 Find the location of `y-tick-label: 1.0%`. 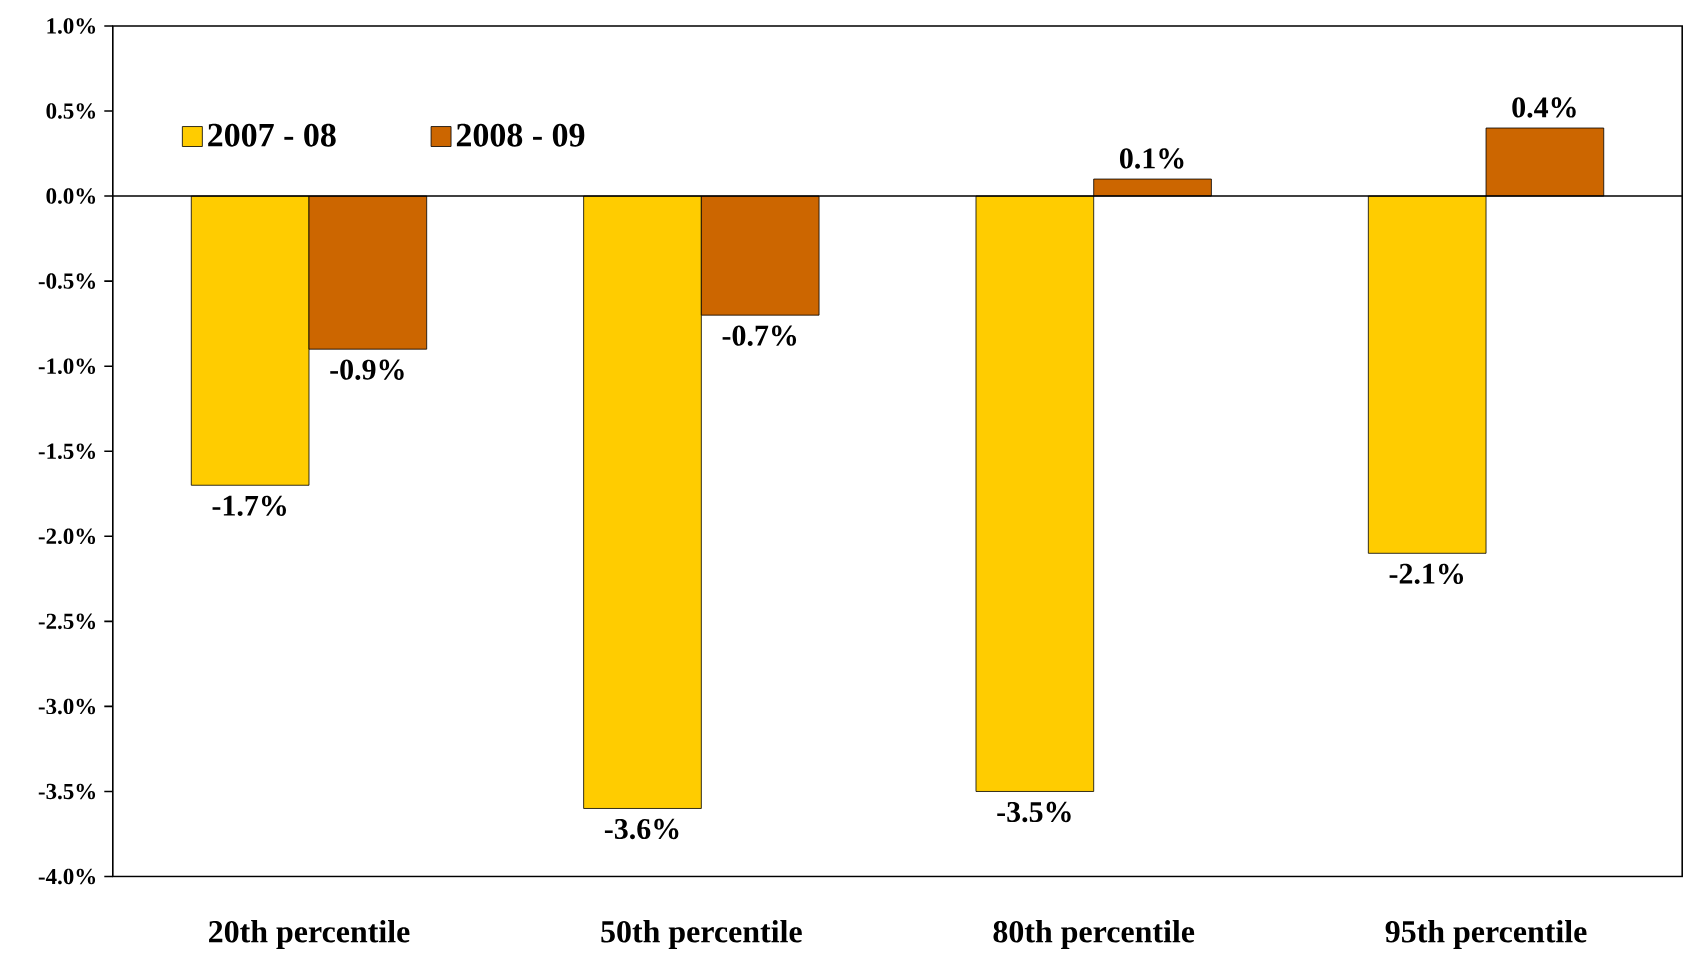

y-tick-label: 1.0% is located at coordinates (71, 26).